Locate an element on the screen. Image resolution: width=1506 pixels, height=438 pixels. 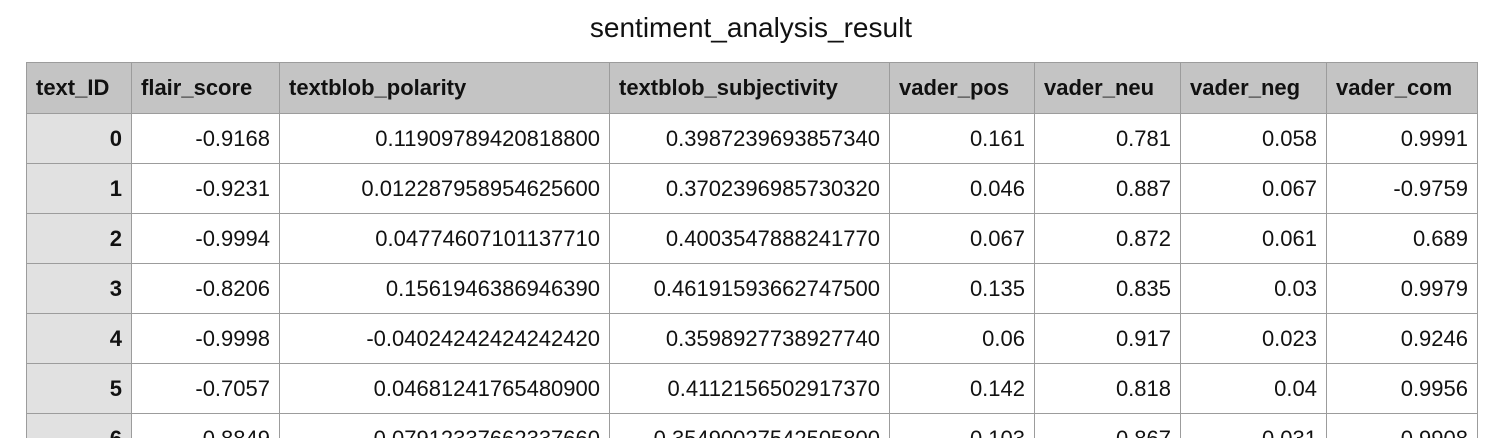
column-header-flair-score: flair_score is located at coordinates (205, 88).